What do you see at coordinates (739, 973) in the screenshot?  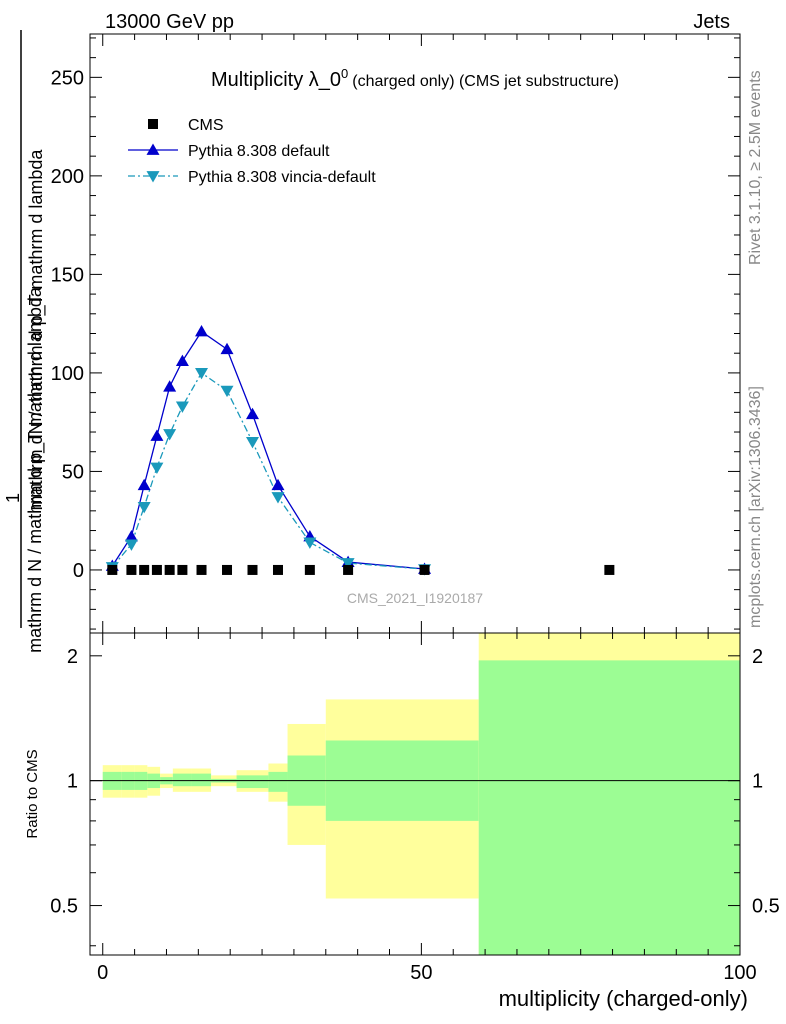 I see `x-tick-label: 100` at bounding box center [739, 973].